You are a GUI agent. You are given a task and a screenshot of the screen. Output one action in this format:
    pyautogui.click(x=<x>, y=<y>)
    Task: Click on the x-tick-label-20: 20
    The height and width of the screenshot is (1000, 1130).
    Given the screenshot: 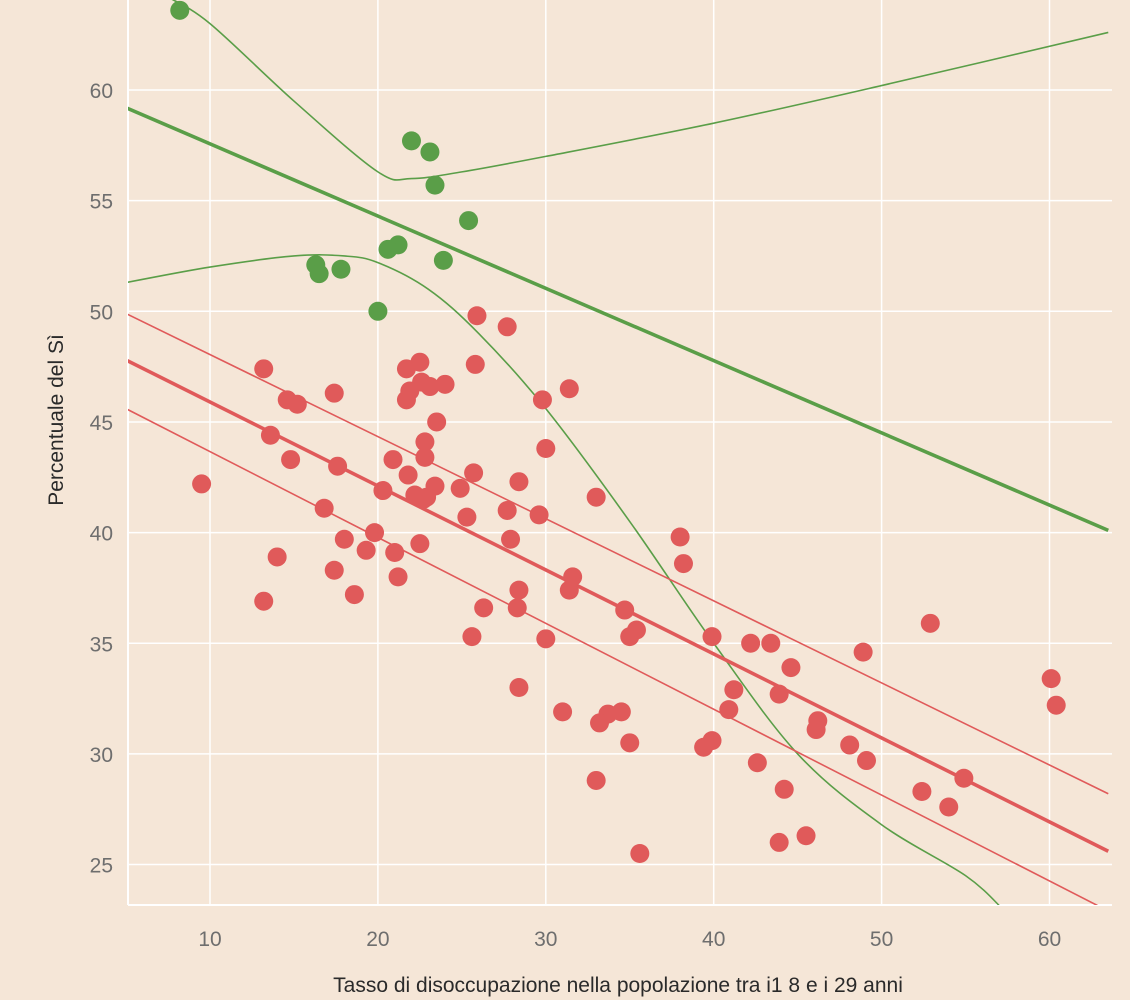 What is the action you would take?
    pyautogui.click(x=377, y=939)
    